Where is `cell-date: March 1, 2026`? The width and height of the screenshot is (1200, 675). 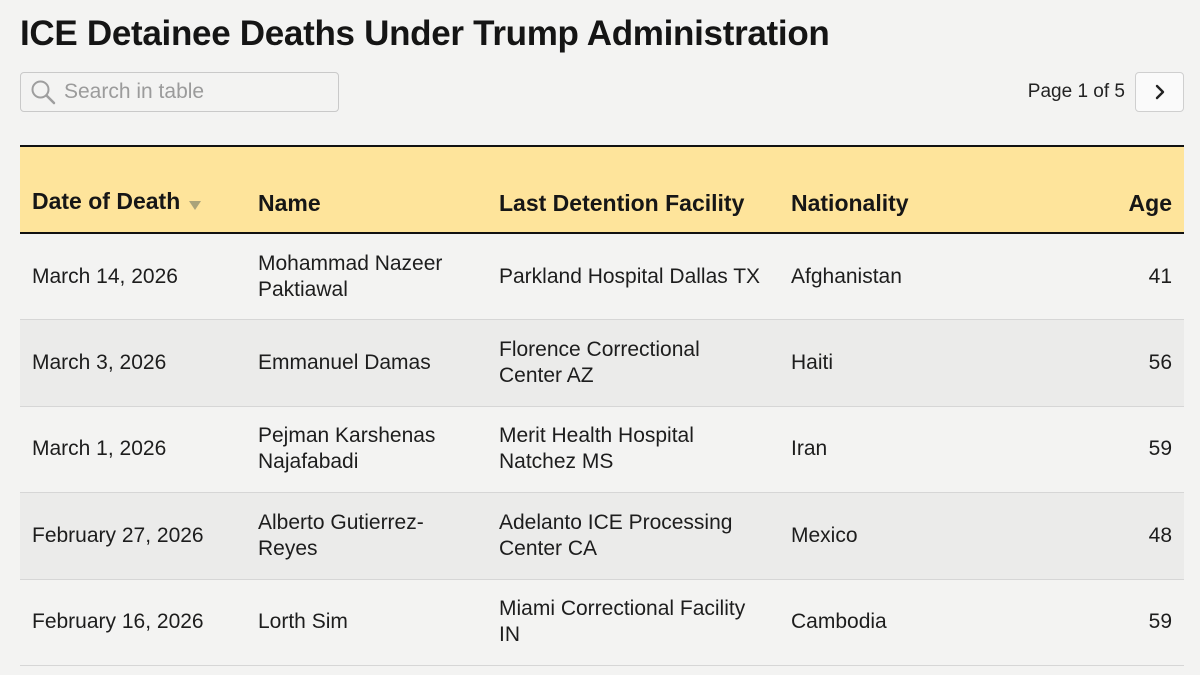 cell-date: March 1, 2026 is located at coordinates (99, 449).